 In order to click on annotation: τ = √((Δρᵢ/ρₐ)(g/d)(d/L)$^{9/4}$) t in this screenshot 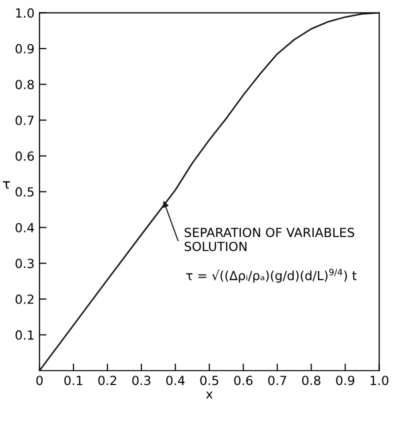, I will do `click(271, 275)`.